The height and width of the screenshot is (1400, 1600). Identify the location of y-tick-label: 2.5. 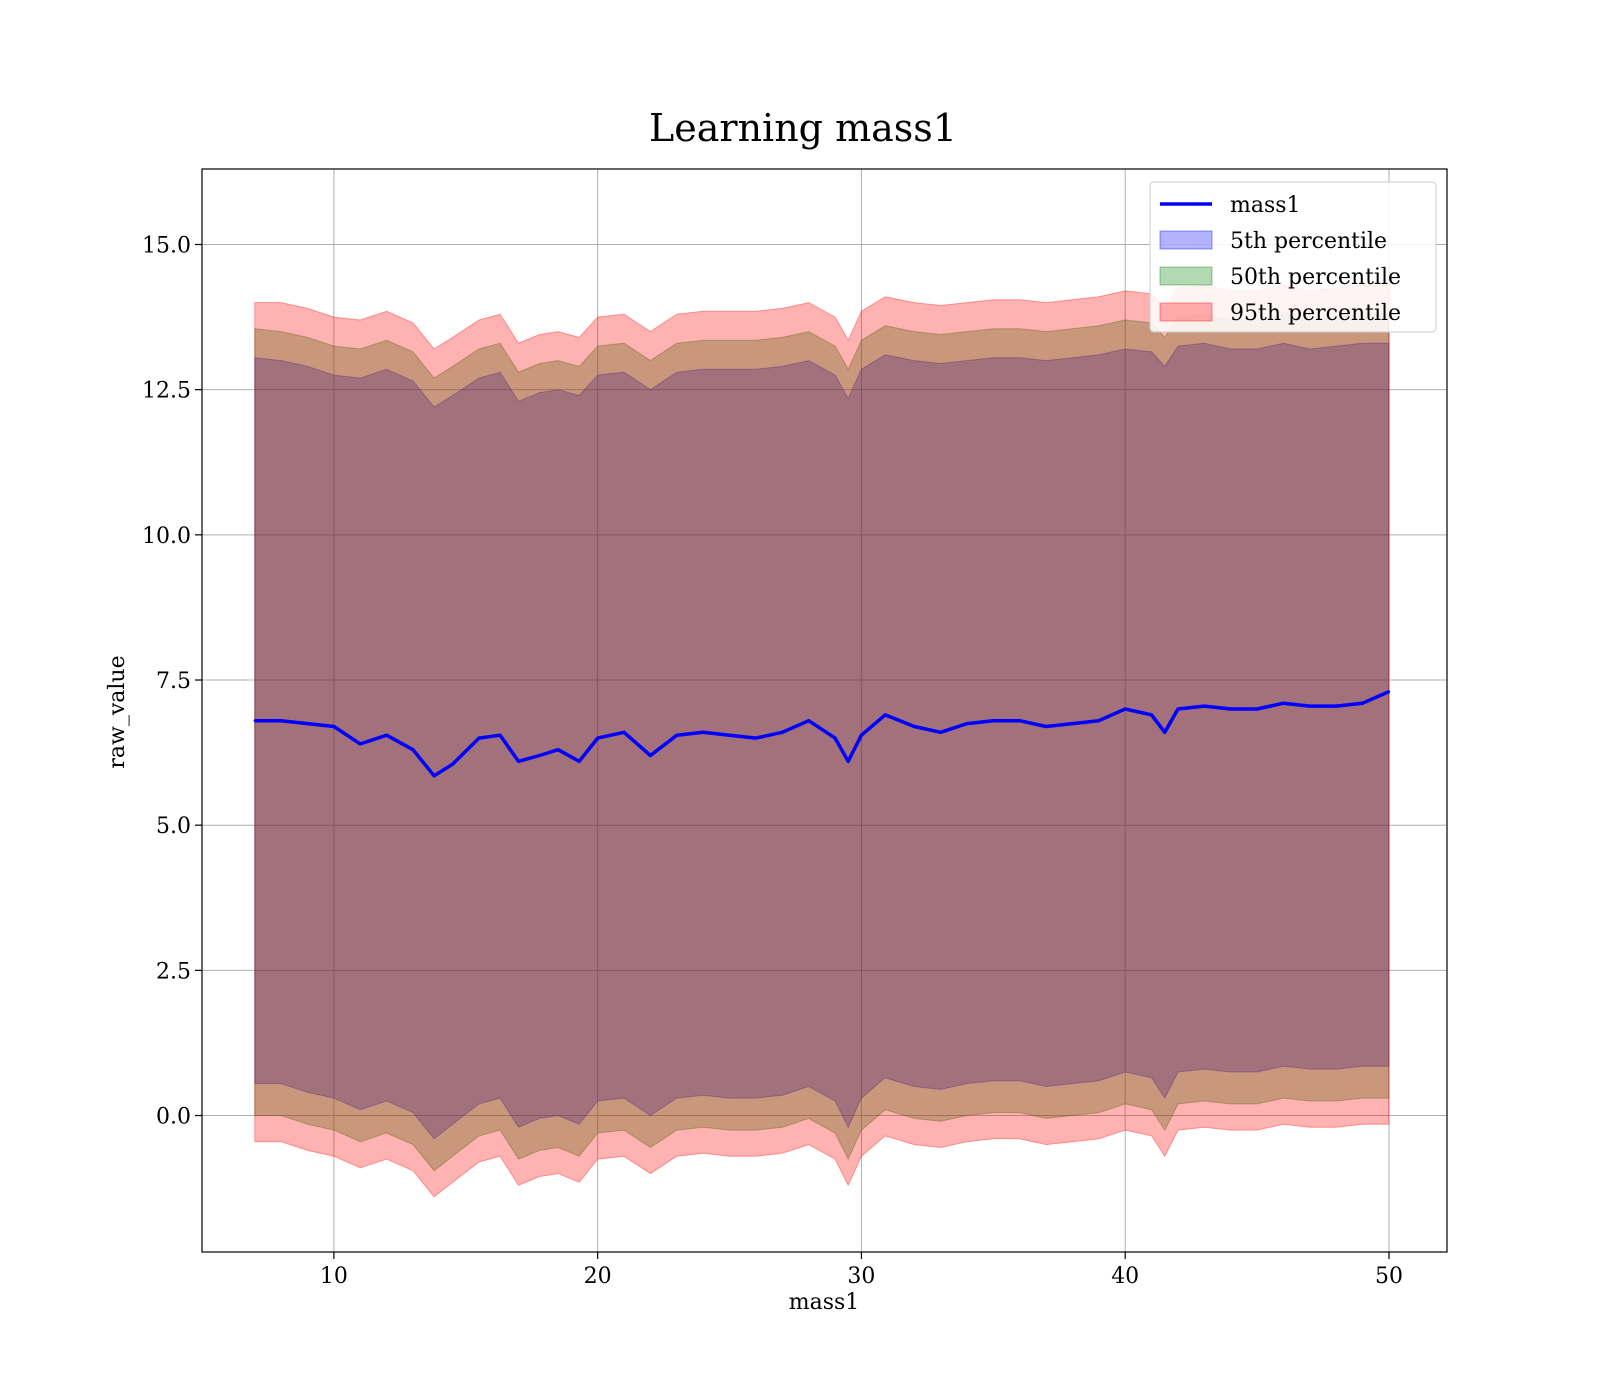
(173, 971).